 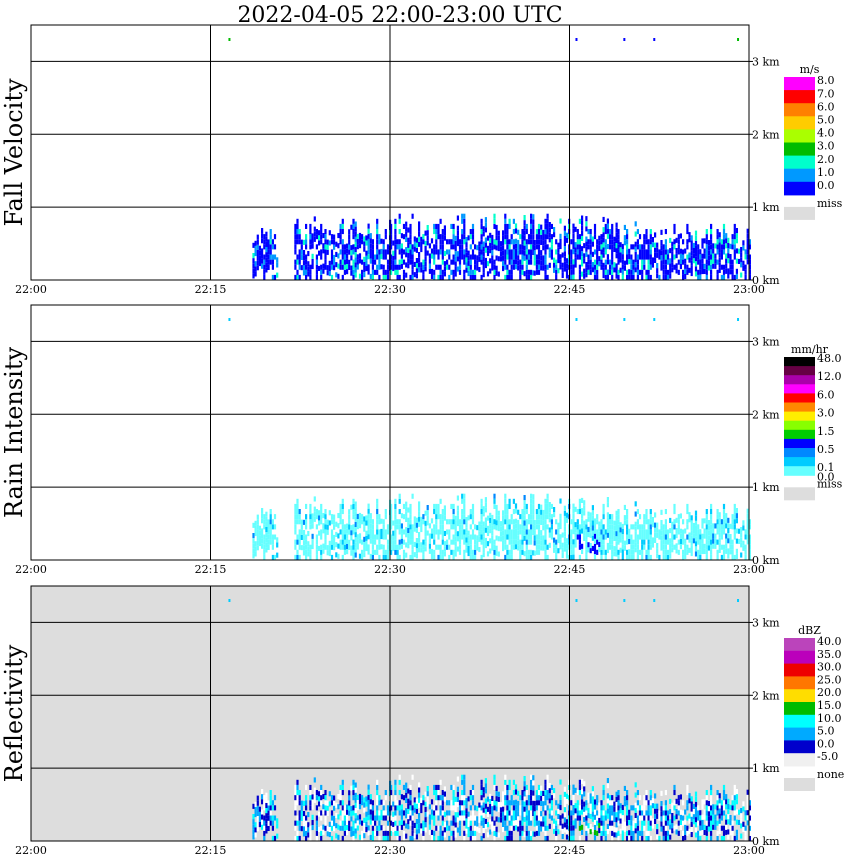 I want to click on colorbar-swatch, so click(x=799, y=162).